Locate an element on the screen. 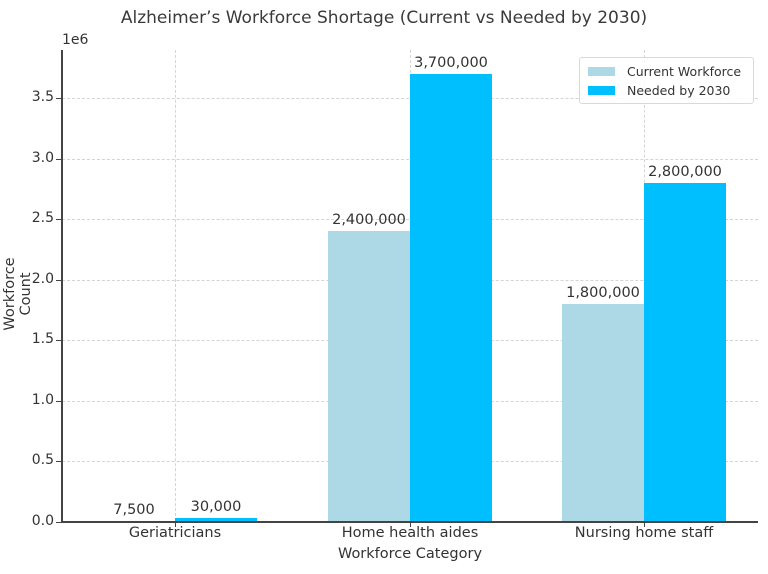 The width and height of the screenshot is (768, 574). bar-value-label: 2,800,000 is located at coordinates (685, 171).